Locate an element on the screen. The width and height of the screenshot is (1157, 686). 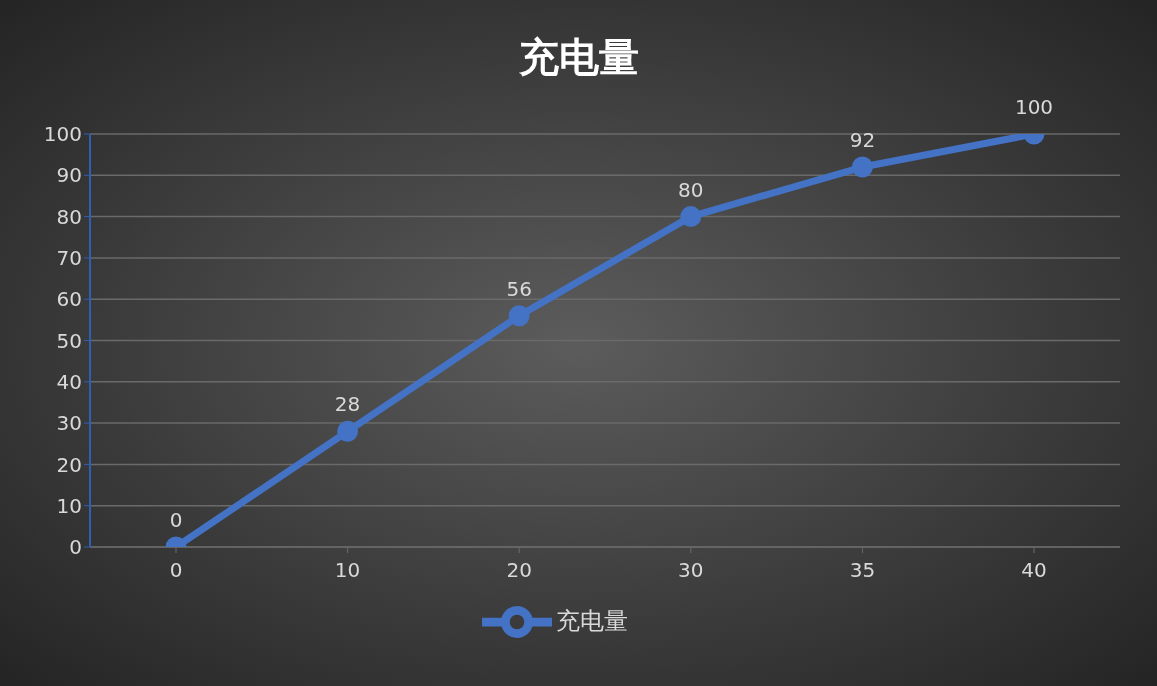
x-tick-label: 10 is located at coordinates (347, 570).